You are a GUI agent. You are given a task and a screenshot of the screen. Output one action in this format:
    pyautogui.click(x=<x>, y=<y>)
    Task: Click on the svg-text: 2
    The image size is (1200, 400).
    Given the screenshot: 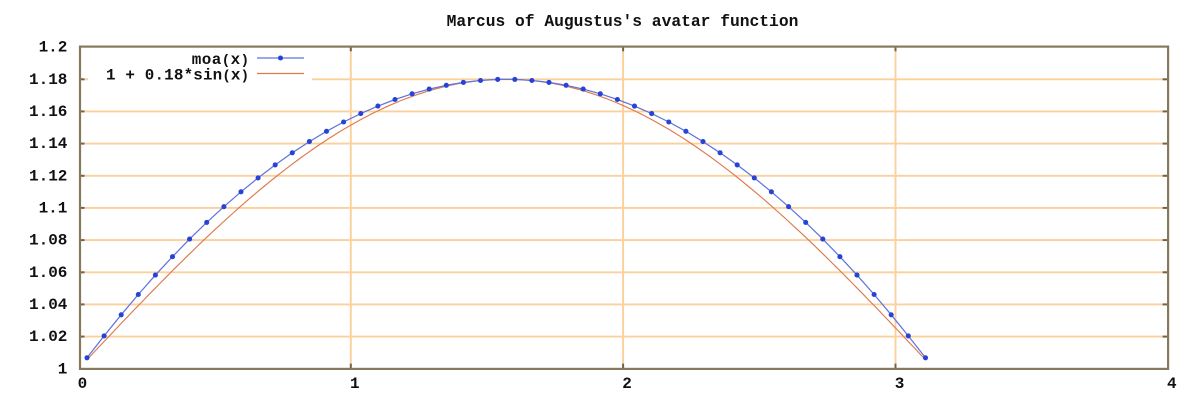 What is the action you would take?
    pyautogui.click(x=627, y=384)
    